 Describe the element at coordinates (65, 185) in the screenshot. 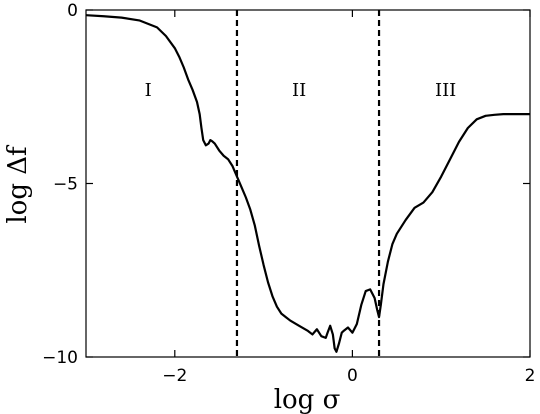

I see `y-tick-label: −5` at that location.